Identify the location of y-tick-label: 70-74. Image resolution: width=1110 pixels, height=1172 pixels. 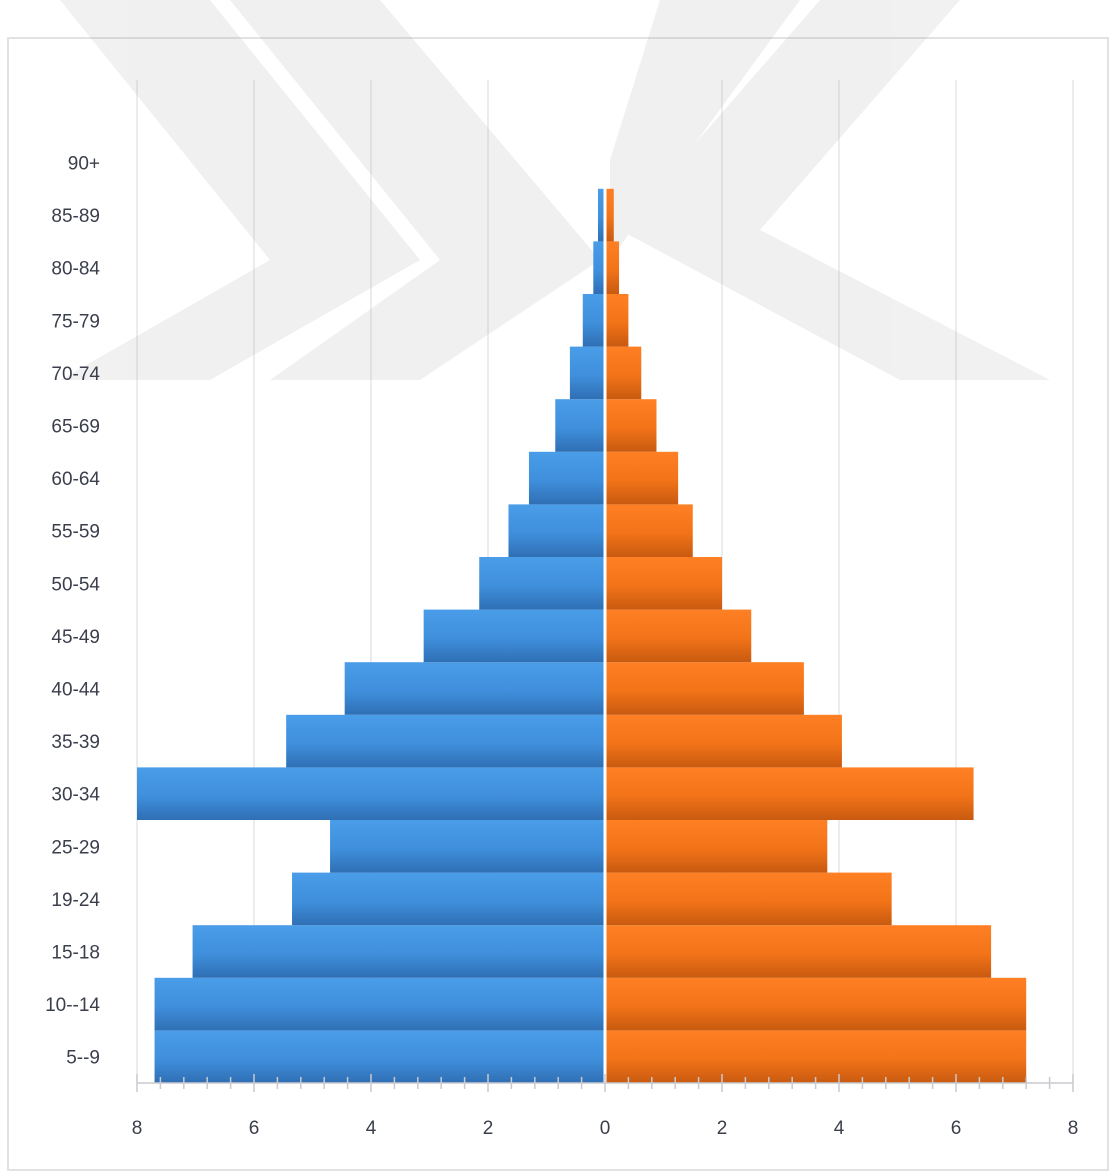
(75, 374).